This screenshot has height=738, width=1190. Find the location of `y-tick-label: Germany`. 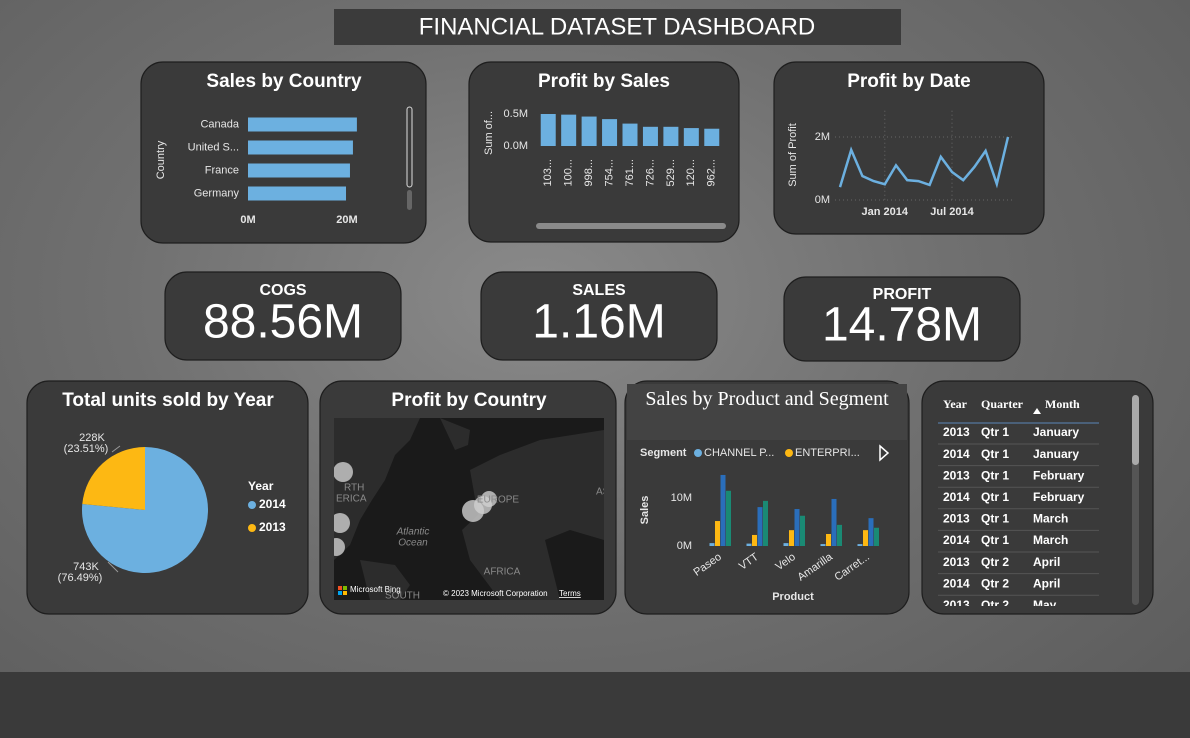

y-tick-label: Germany is located at coordinates (217, 193).